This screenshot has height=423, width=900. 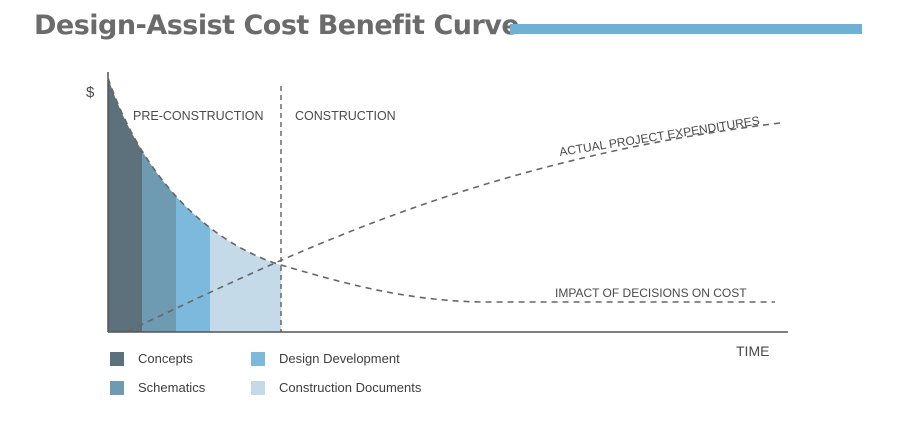 I want to click on legend-item-concepts: Concepts, so click(x=151, y=358).